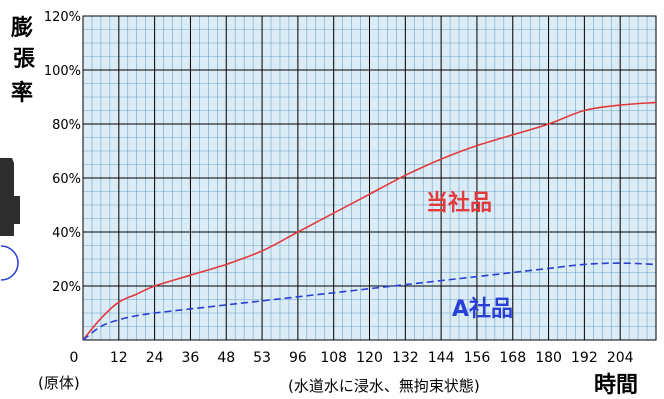 The image size is (664, 399). I want to click on x-tick-label: 120, so click(369, 358).